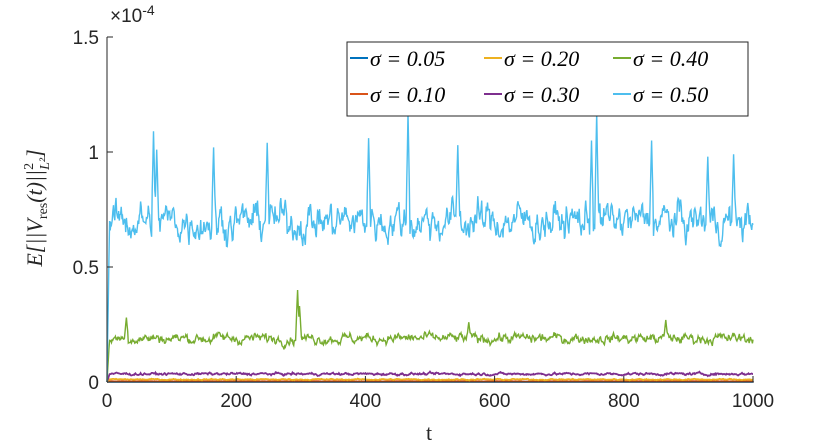  What do you see at coordinates (429, 432) in the screenshot?
I see `x-axis-title: t` at bounding box center [429, 432].